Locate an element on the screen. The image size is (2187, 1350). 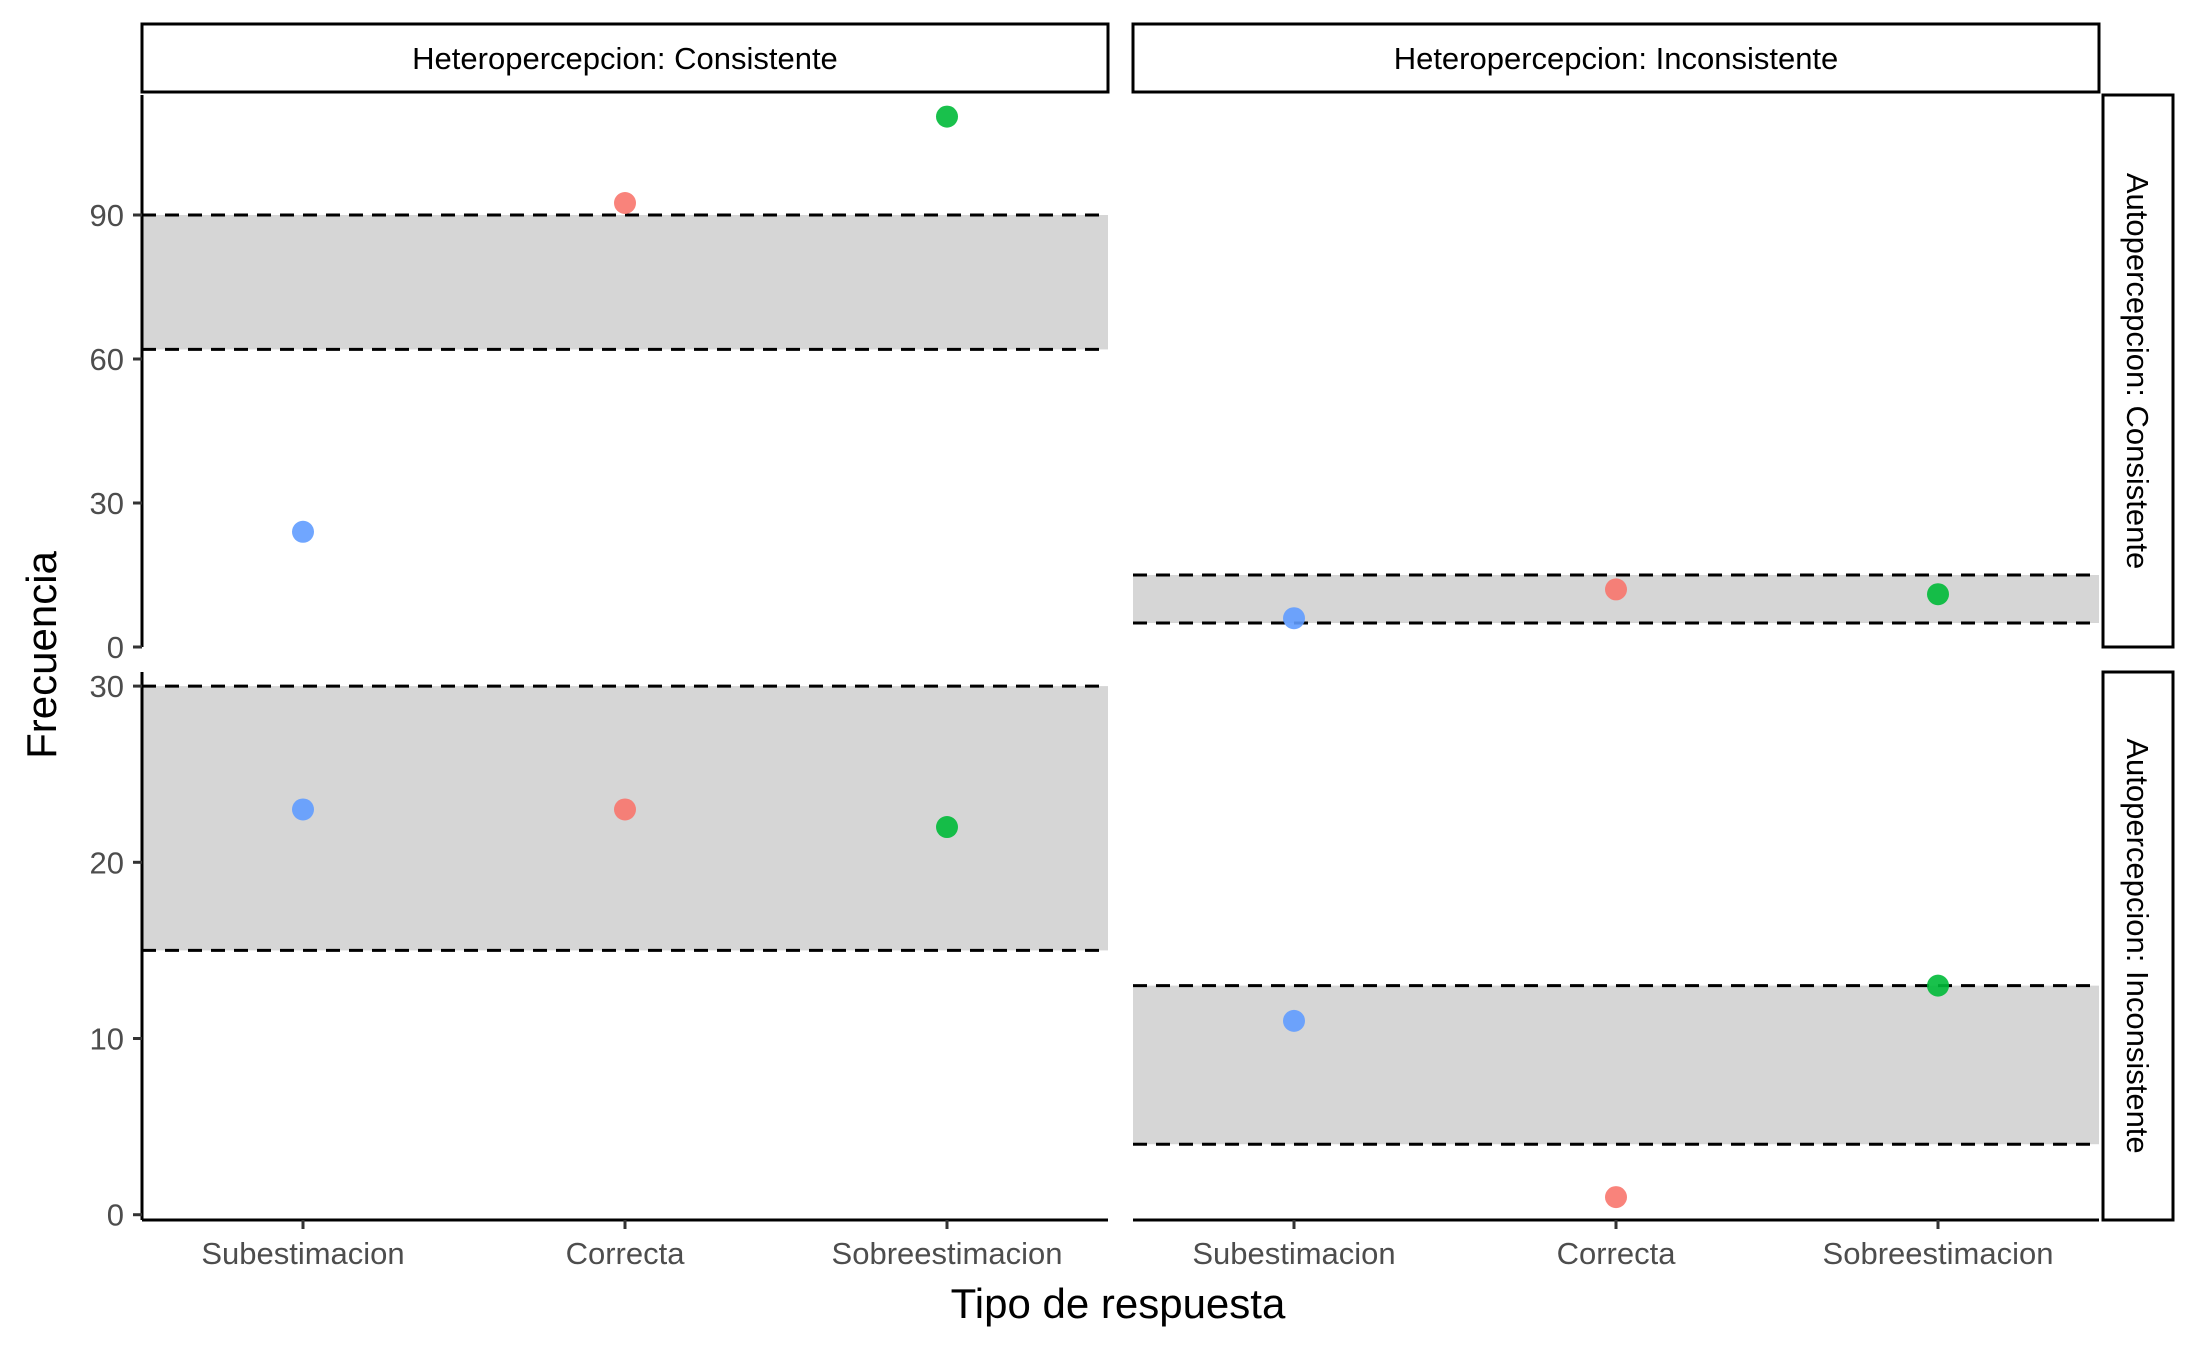
y-tick-label: 10 is located at coordinates (107, 1039).